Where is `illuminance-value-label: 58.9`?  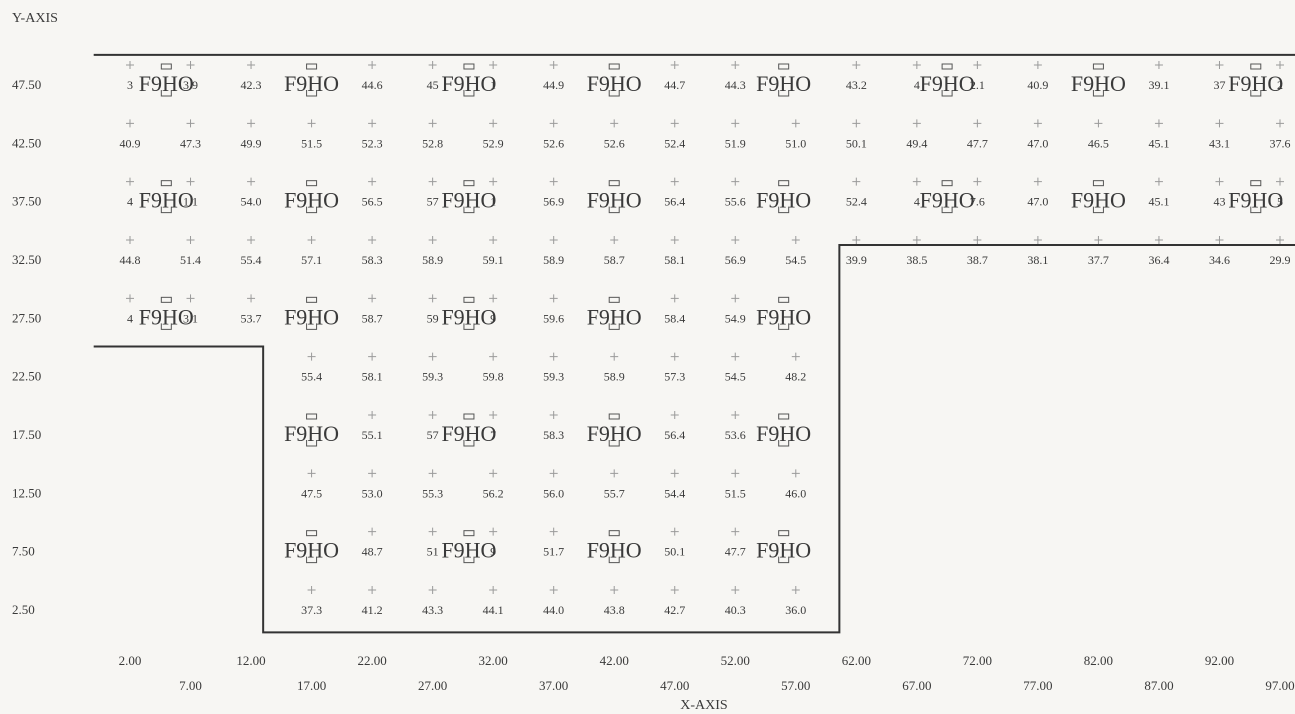 illuminance-value-label: 58.9 is located at coordinates (614, 377).